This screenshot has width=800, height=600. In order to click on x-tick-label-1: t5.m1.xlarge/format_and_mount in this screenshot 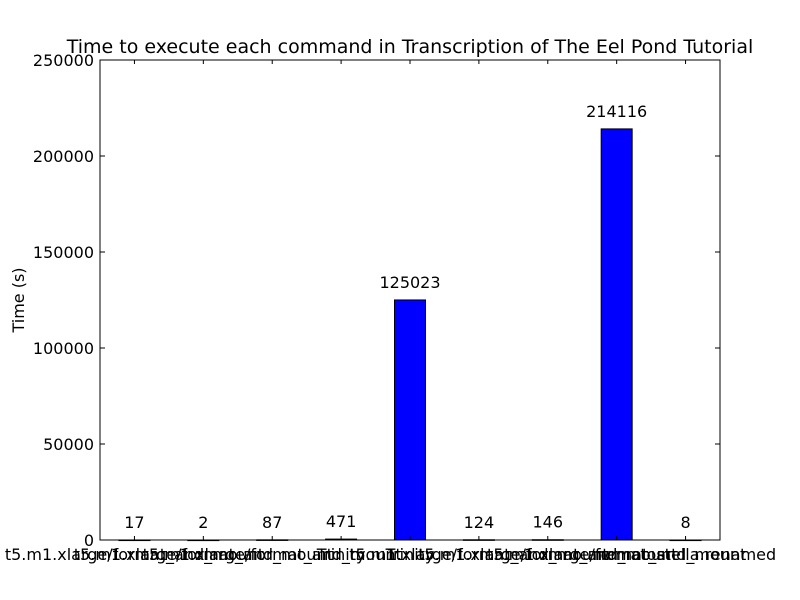, I will do `click(134, 555)`.